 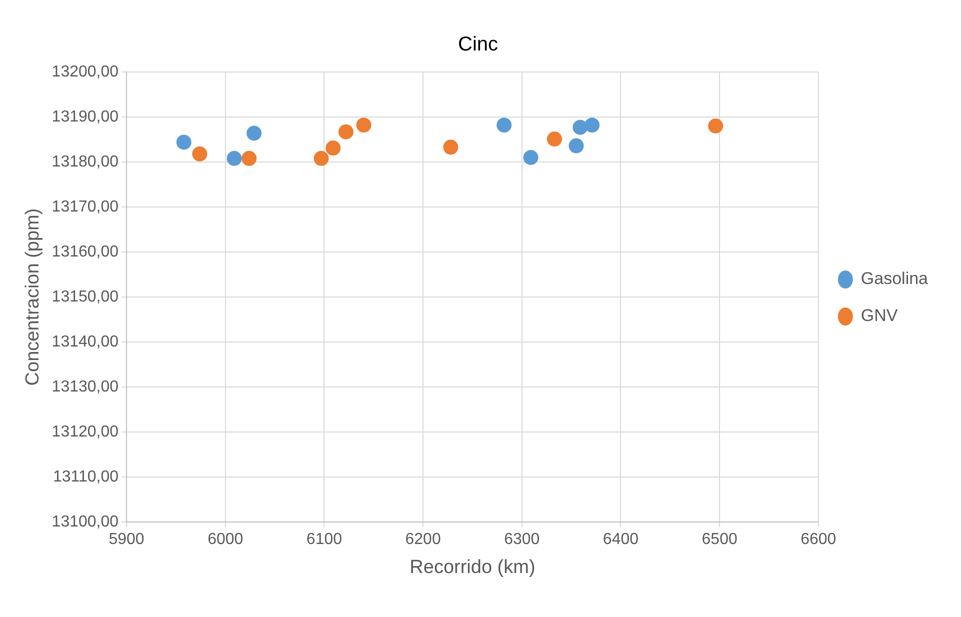 I want to click on chart-title: Cinc, so click(x=478, y=45).